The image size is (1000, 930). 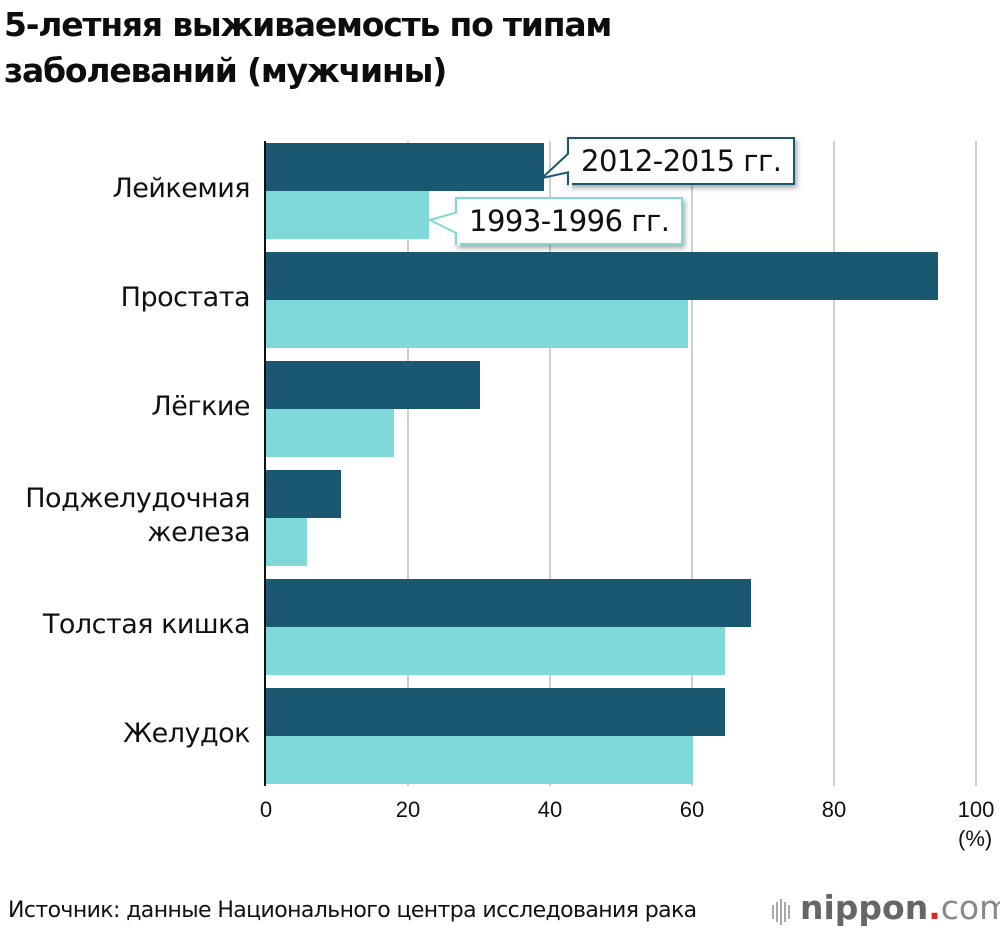 What do you see at coordinates (181, 188) in the screenshot?
I see `category-label-line: Лейкемия` at bounding box center [181, 188].